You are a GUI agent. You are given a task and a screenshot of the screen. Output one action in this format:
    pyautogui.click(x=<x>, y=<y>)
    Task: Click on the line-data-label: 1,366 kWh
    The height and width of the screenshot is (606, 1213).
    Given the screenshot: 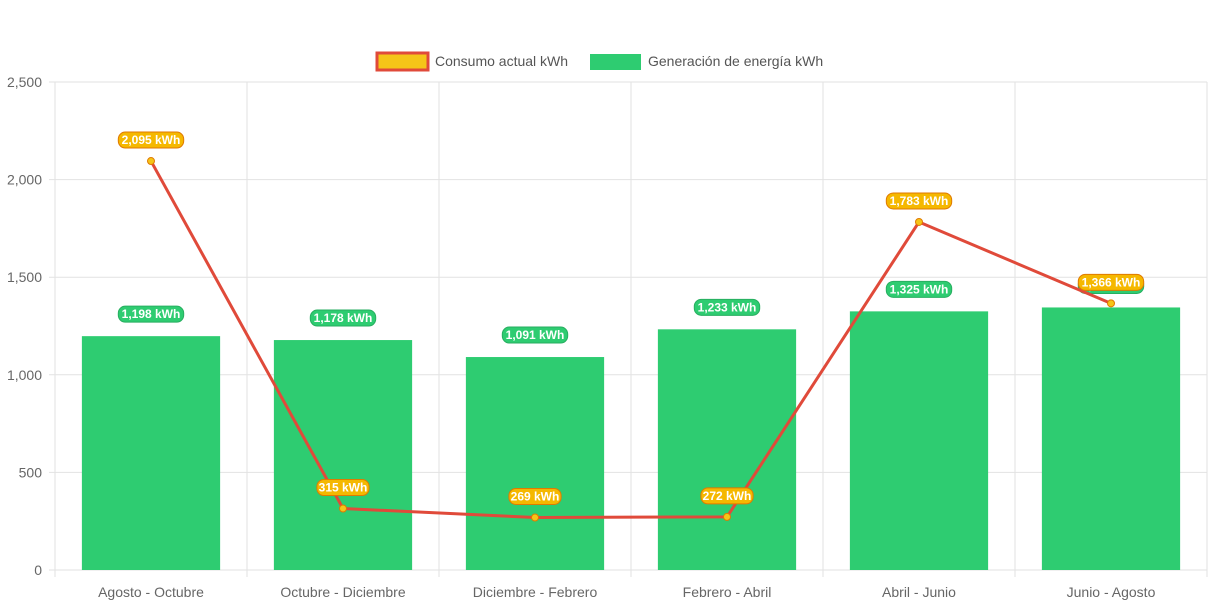 What is the action you would take?
    pyautogui.click(x=1111, y=282)
    